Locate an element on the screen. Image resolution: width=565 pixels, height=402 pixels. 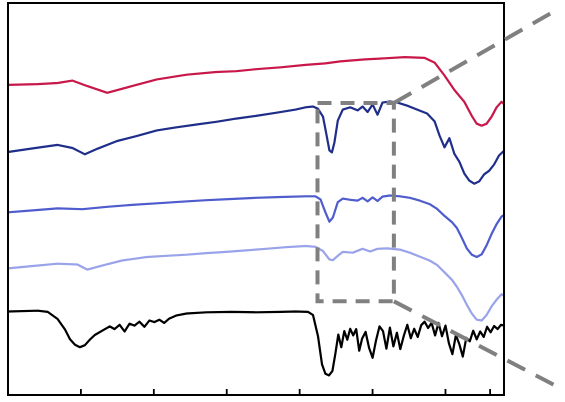
x-axis-ticks is located at coordinates (249, 392).